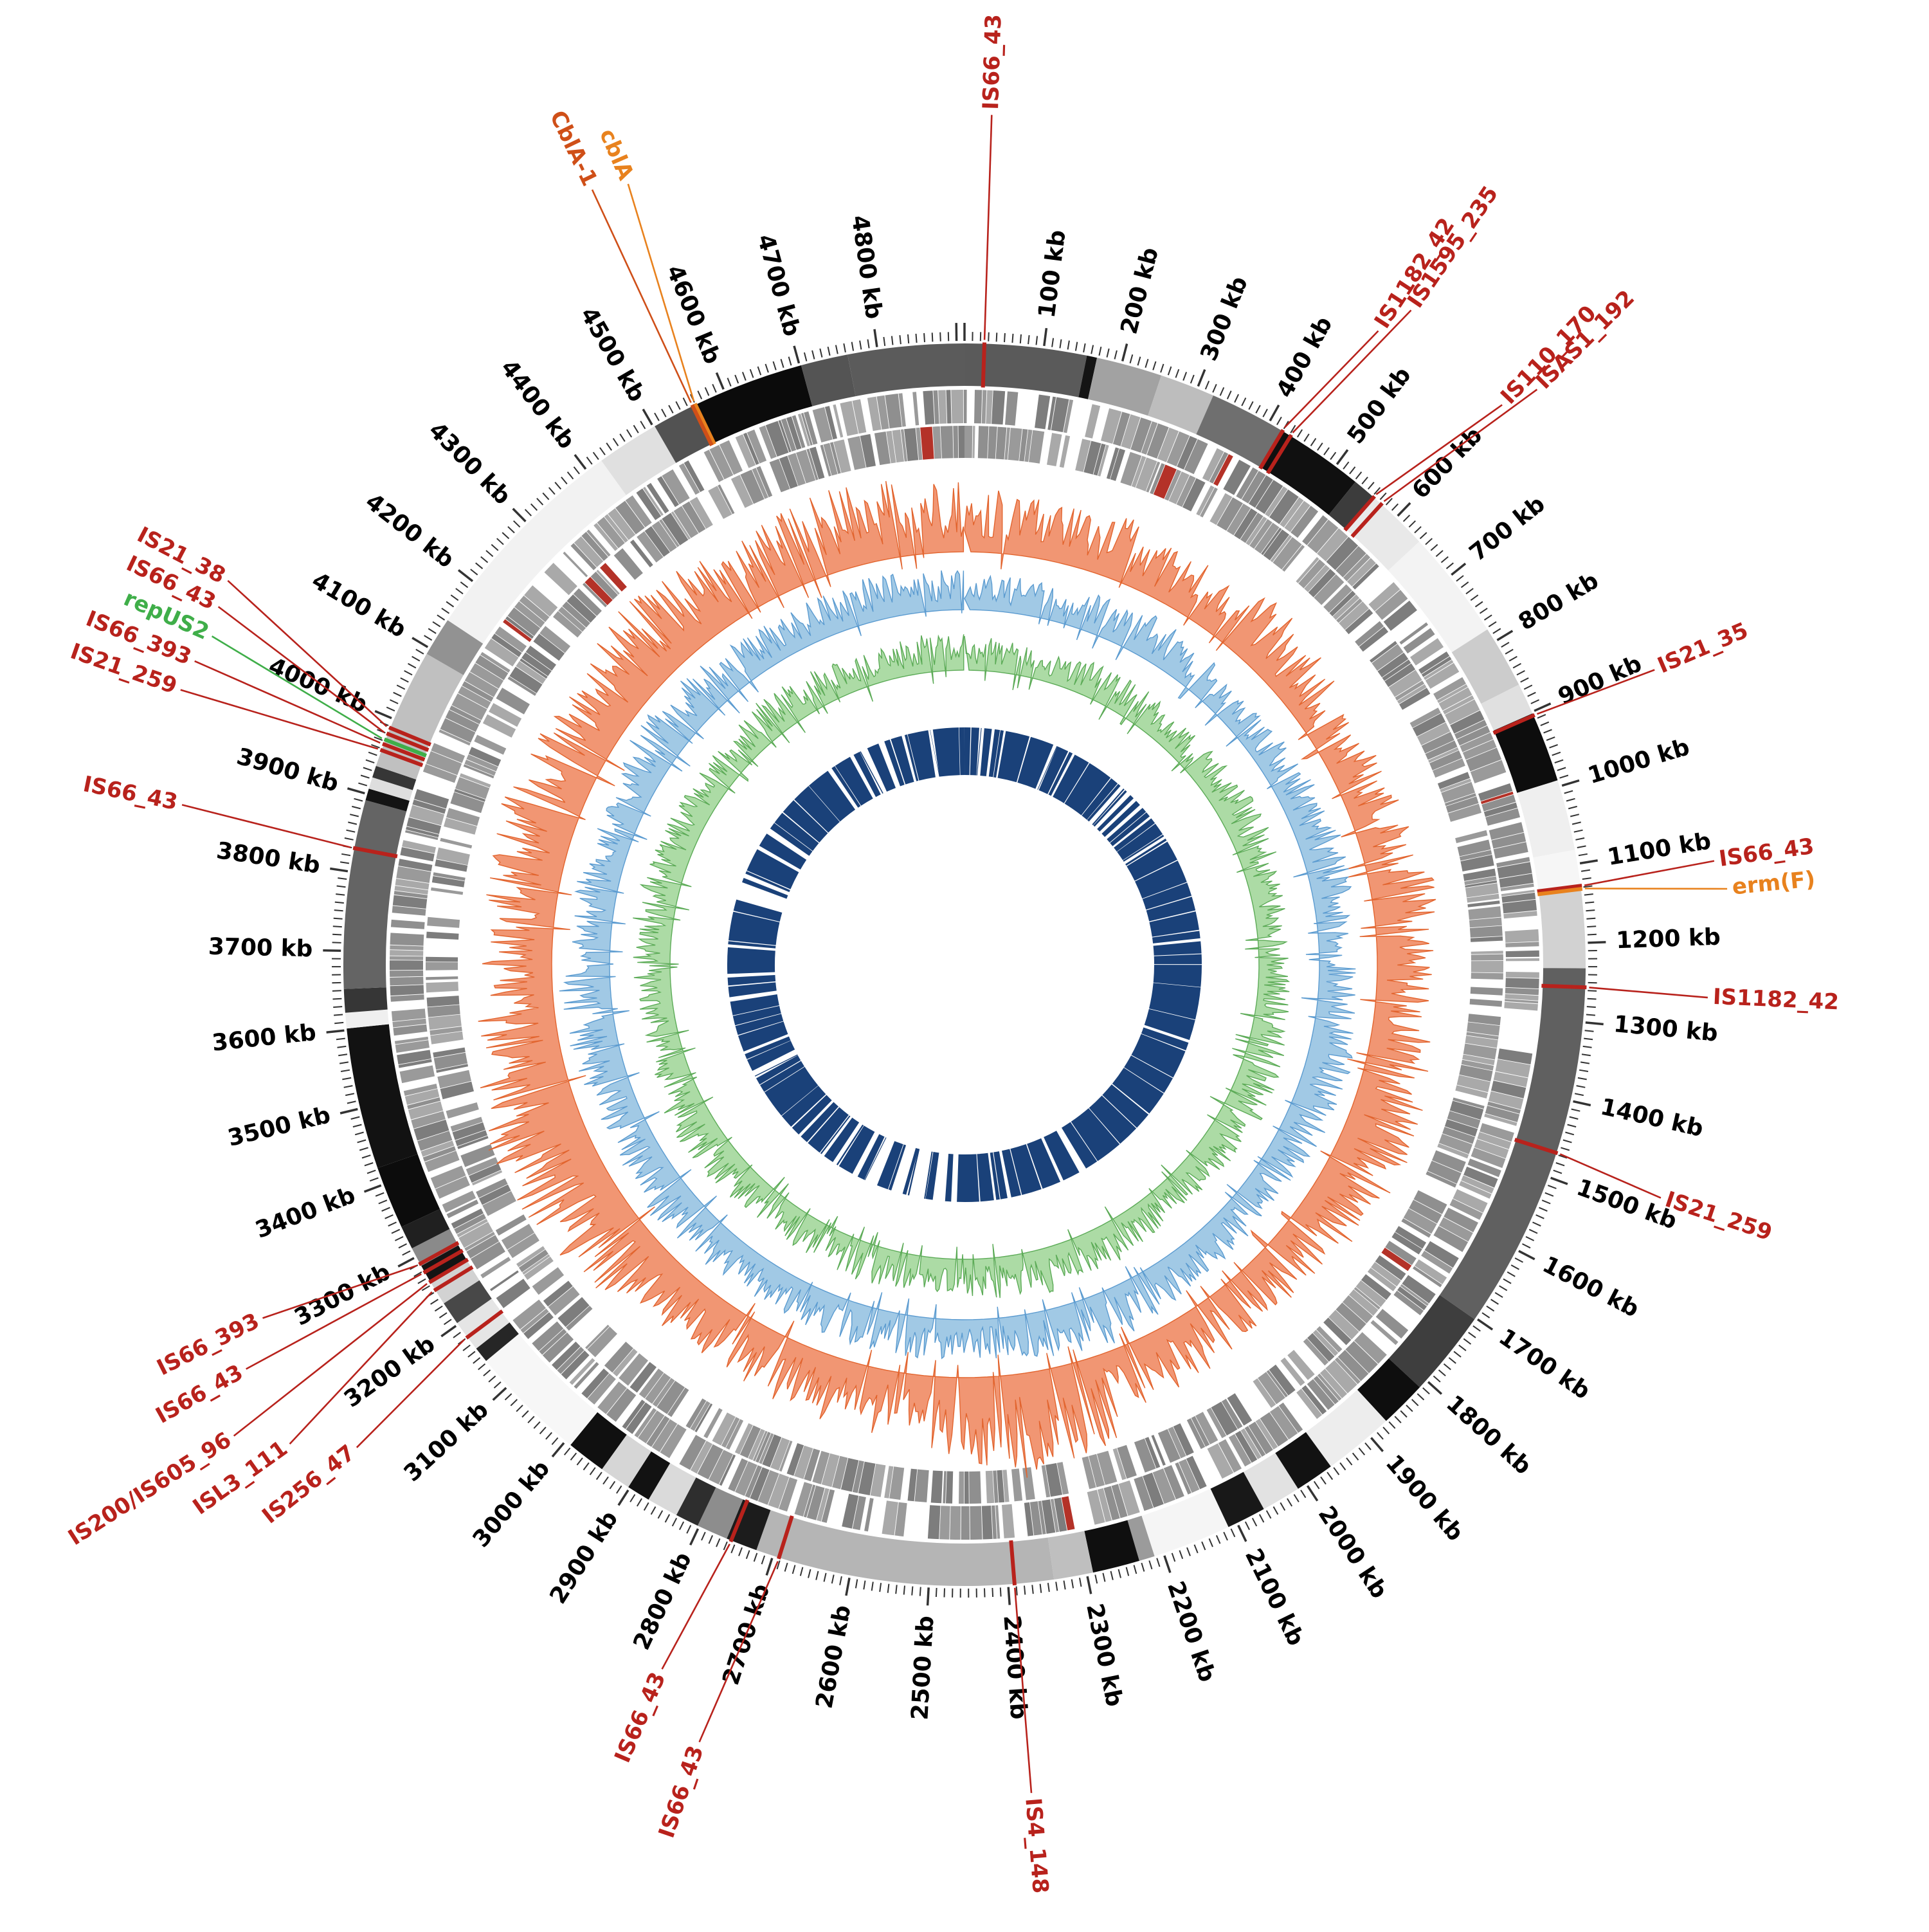  Describe the element at coordinates (1224, 319) in the screenshot. I see `tick-label: 300 kb` at that location.